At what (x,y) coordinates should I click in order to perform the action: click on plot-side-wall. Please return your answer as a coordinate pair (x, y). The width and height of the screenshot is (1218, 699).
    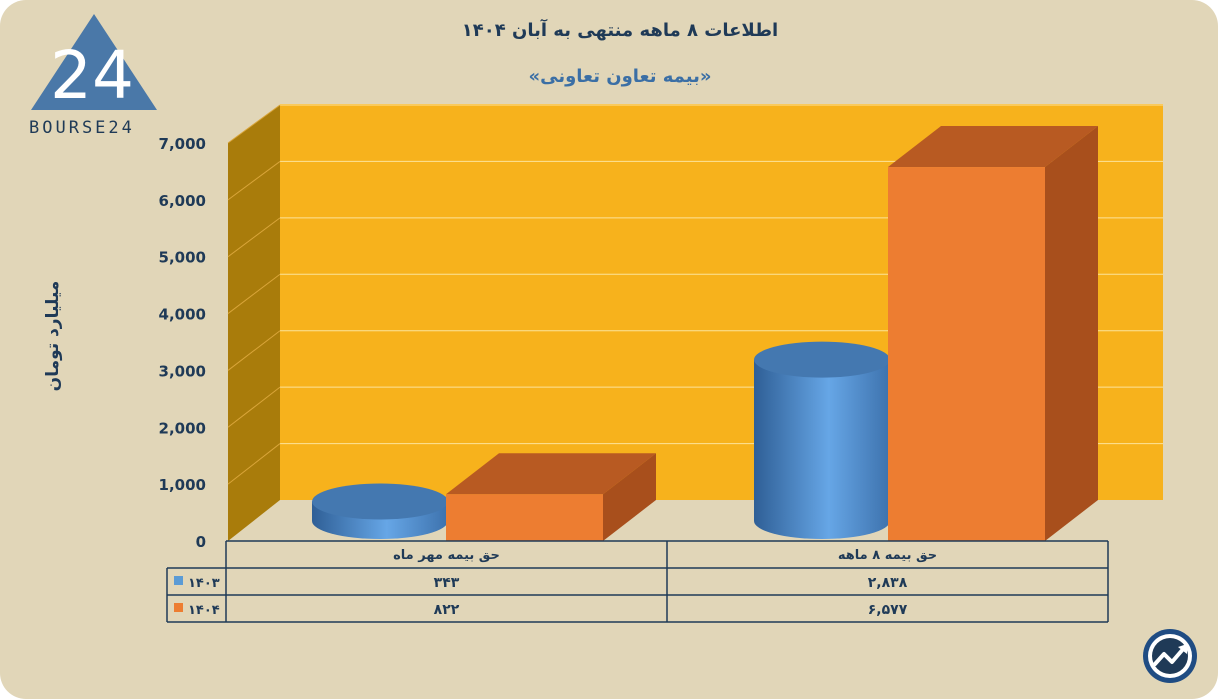
    Looking at the image, I should click on (254, 323).